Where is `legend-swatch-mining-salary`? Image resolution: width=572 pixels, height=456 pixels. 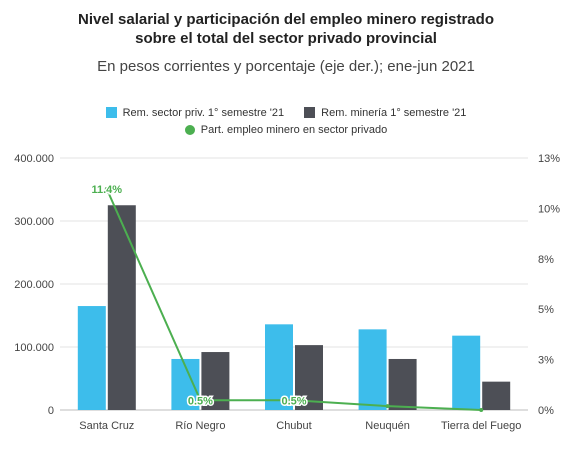 legend-swatch-mining-salary is located at coordinates (310, 112).